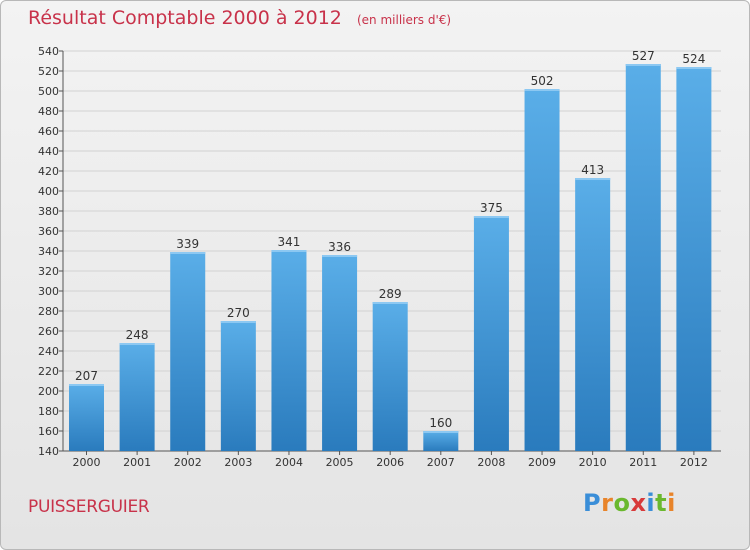 Image resolution: width=750 pixels, height=550 pixels. Describe the element at coordinates (491, 208) in the screenshot. I see `bar-value-label: 375` at that location.